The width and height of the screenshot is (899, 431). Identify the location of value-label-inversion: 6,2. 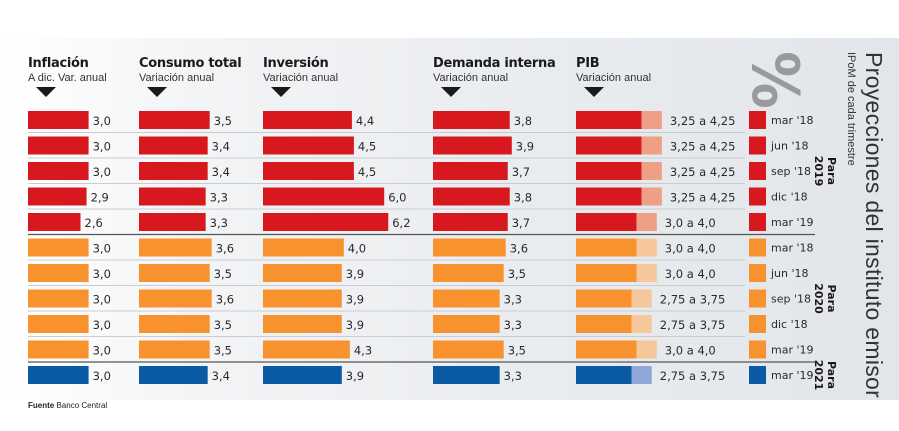
(401, 223).